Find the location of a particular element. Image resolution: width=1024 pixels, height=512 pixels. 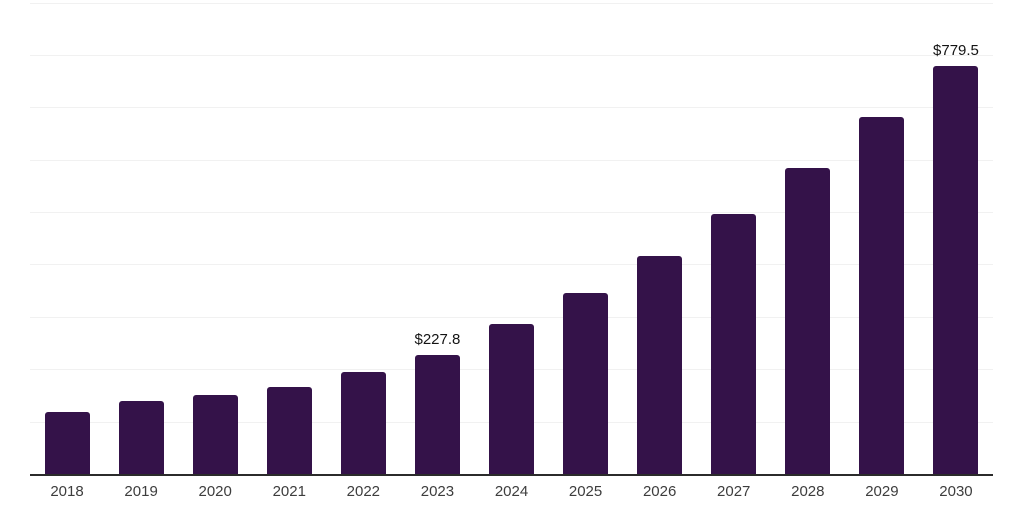

bar-2025 is located at coordinates (586, 383).